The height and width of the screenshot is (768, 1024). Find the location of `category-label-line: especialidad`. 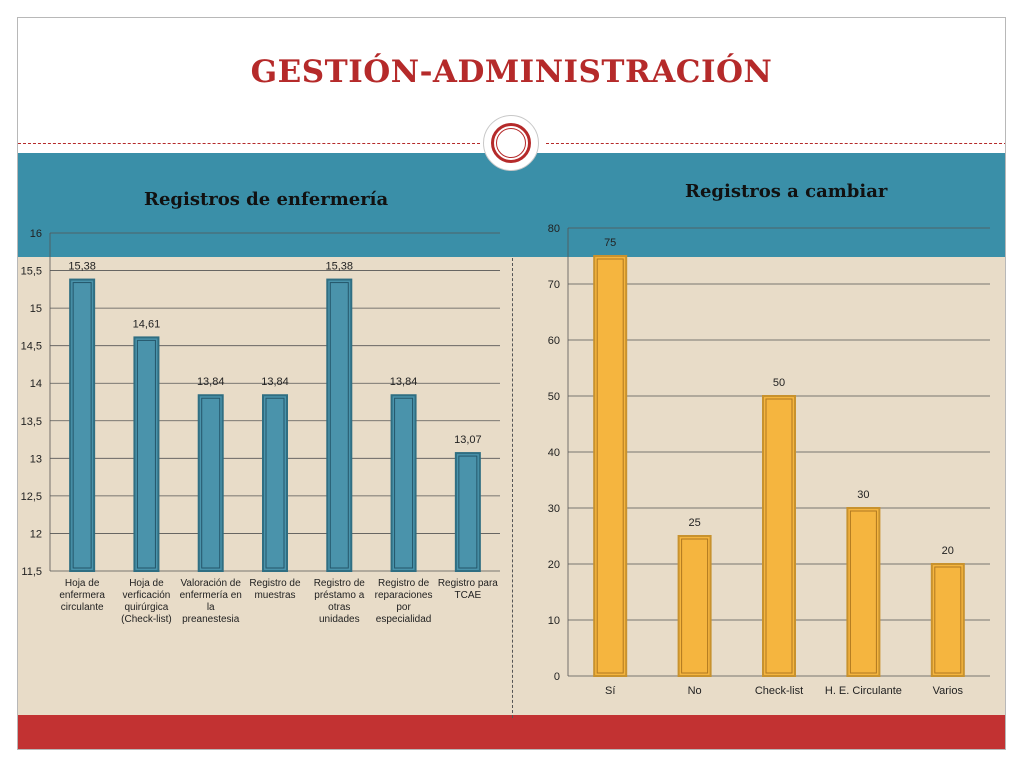

category-label-line: especialidad is located at coordinates (404, 619).